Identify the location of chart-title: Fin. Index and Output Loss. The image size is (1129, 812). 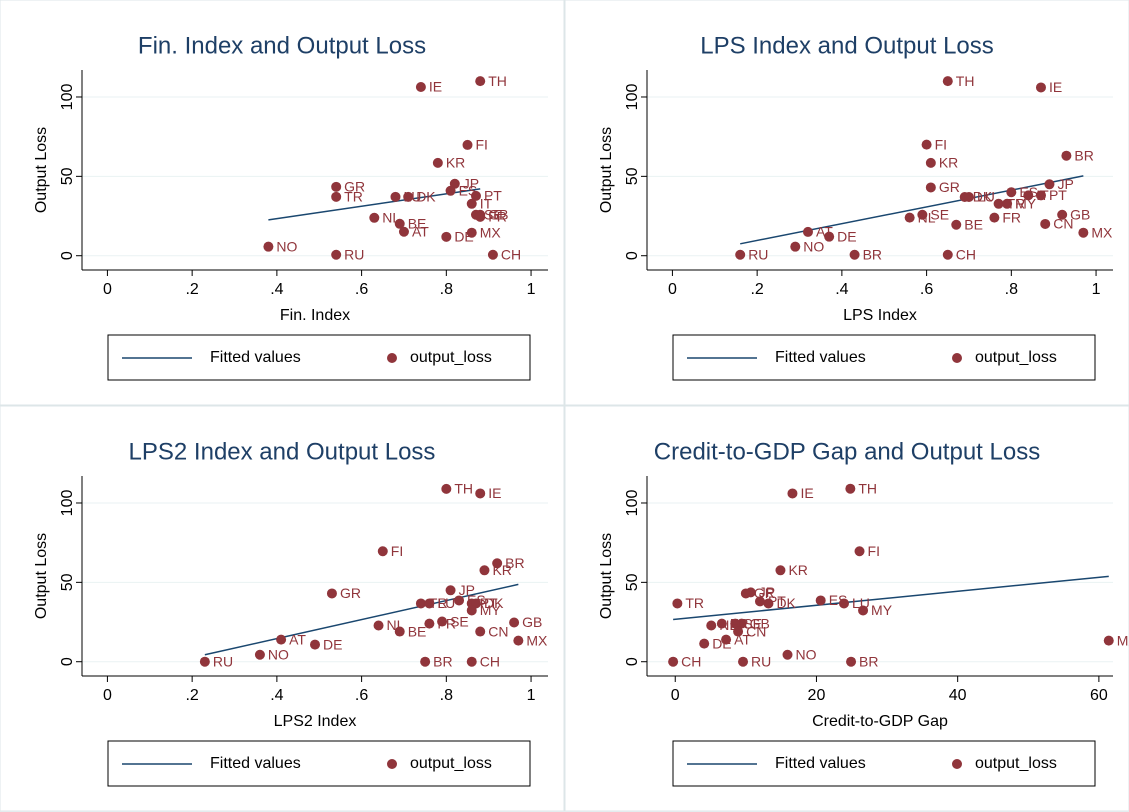
(282, 45).